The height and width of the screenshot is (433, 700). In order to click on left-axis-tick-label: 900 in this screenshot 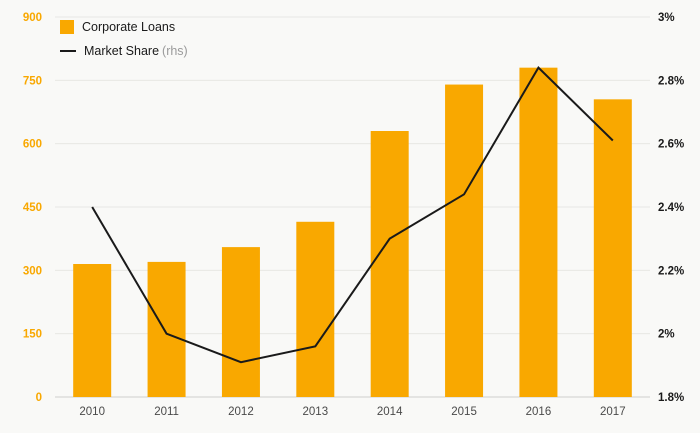, I will do `click(32, 18)`.